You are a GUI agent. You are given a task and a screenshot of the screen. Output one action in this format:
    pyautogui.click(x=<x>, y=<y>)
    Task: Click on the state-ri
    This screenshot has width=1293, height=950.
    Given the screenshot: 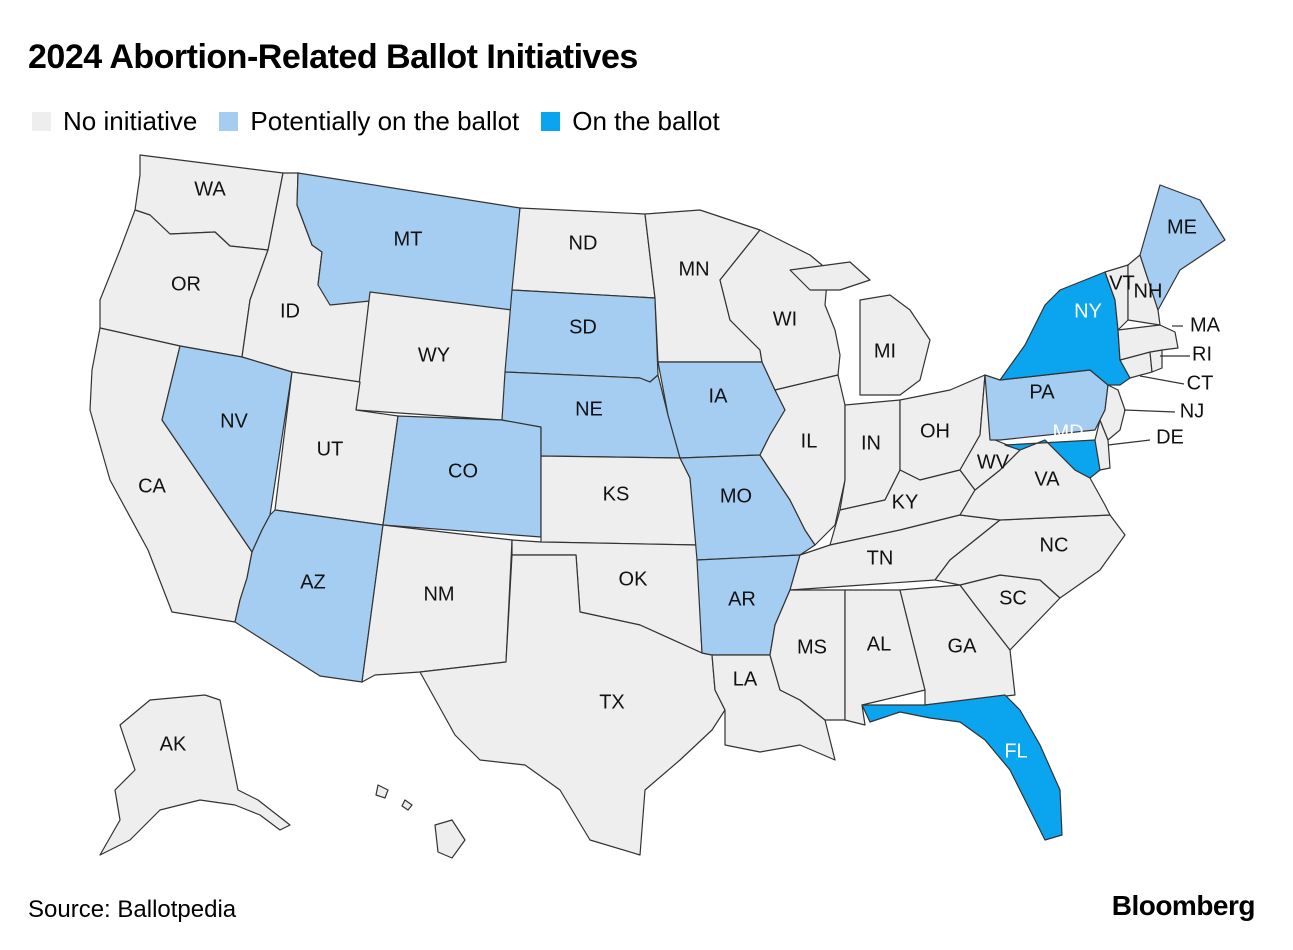 What is the action you would take?
    pyautogui.click(x=1156, y=361)
    